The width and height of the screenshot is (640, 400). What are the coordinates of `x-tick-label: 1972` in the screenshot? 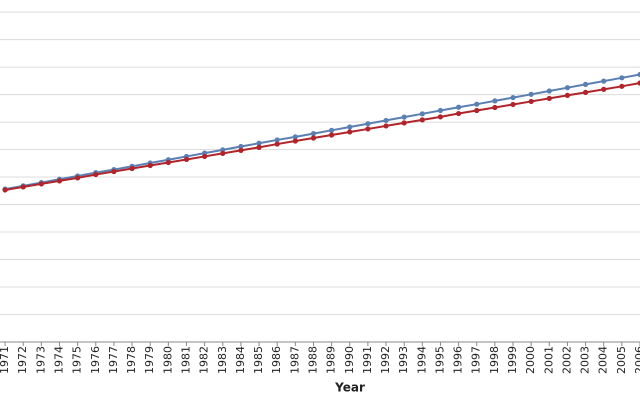 It's located at (22, 360).